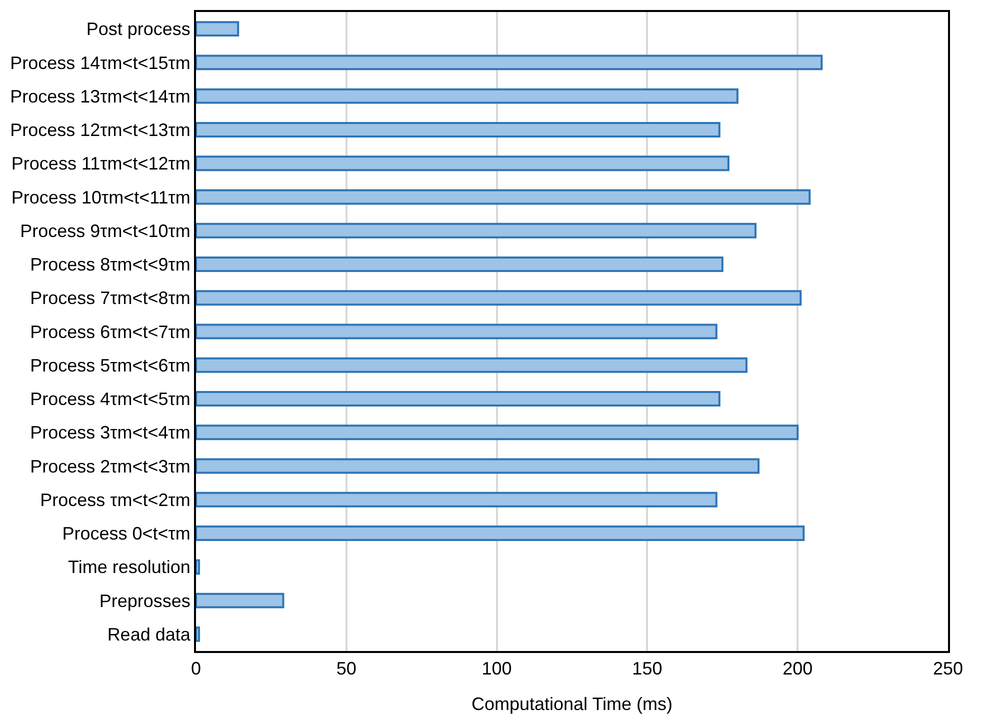 The width and height of the screenshot is (988, 721). I want to click on y-tick-label: Process 0<t<τm, so click(126, 534).